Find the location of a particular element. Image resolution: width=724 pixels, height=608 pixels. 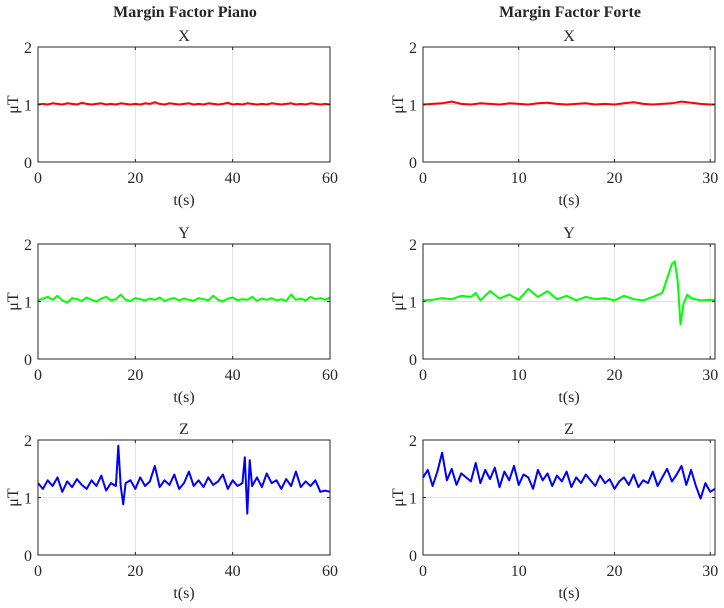

column-title-piano: Margin Factor Piano is located at coordinates (185, 12).